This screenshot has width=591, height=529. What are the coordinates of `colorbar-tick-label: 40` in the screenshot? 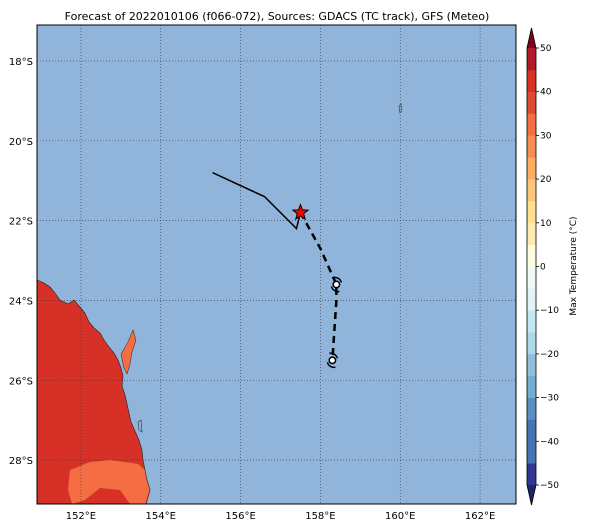 It's located at (546, 93).